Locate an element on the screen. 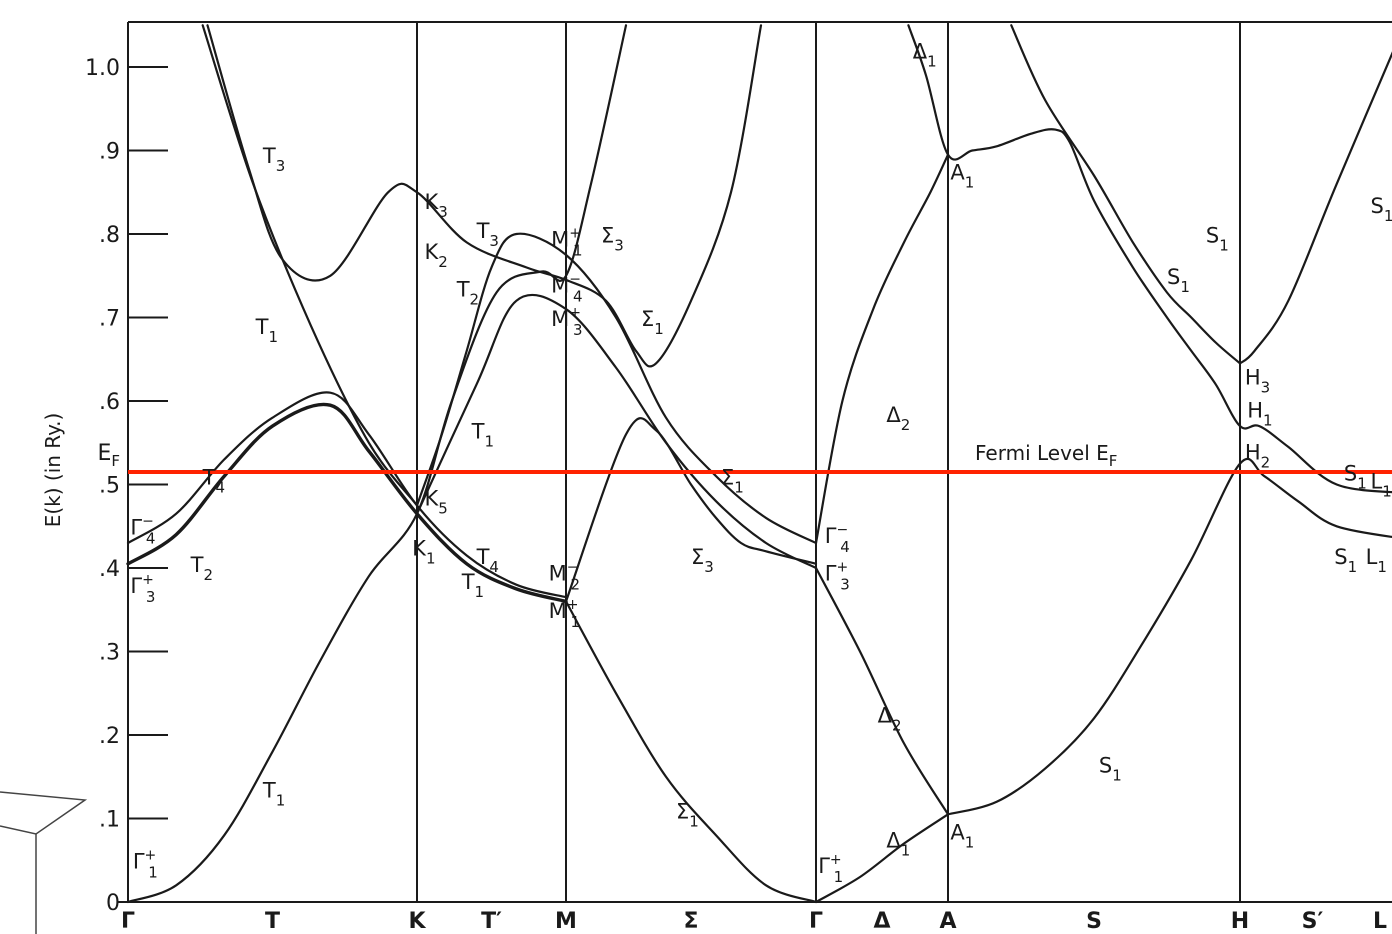 The image size is (1392, 934). band-label-3: T1 is located at coordinates (273, 794).